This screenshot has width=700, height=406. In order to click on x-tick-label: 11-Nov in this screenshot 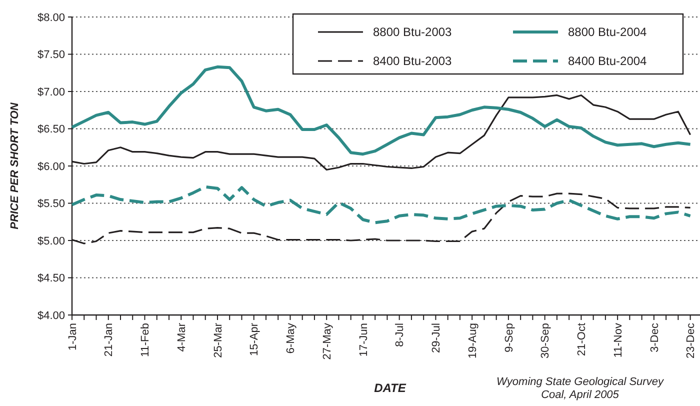, I will do `click(618, 340)`.